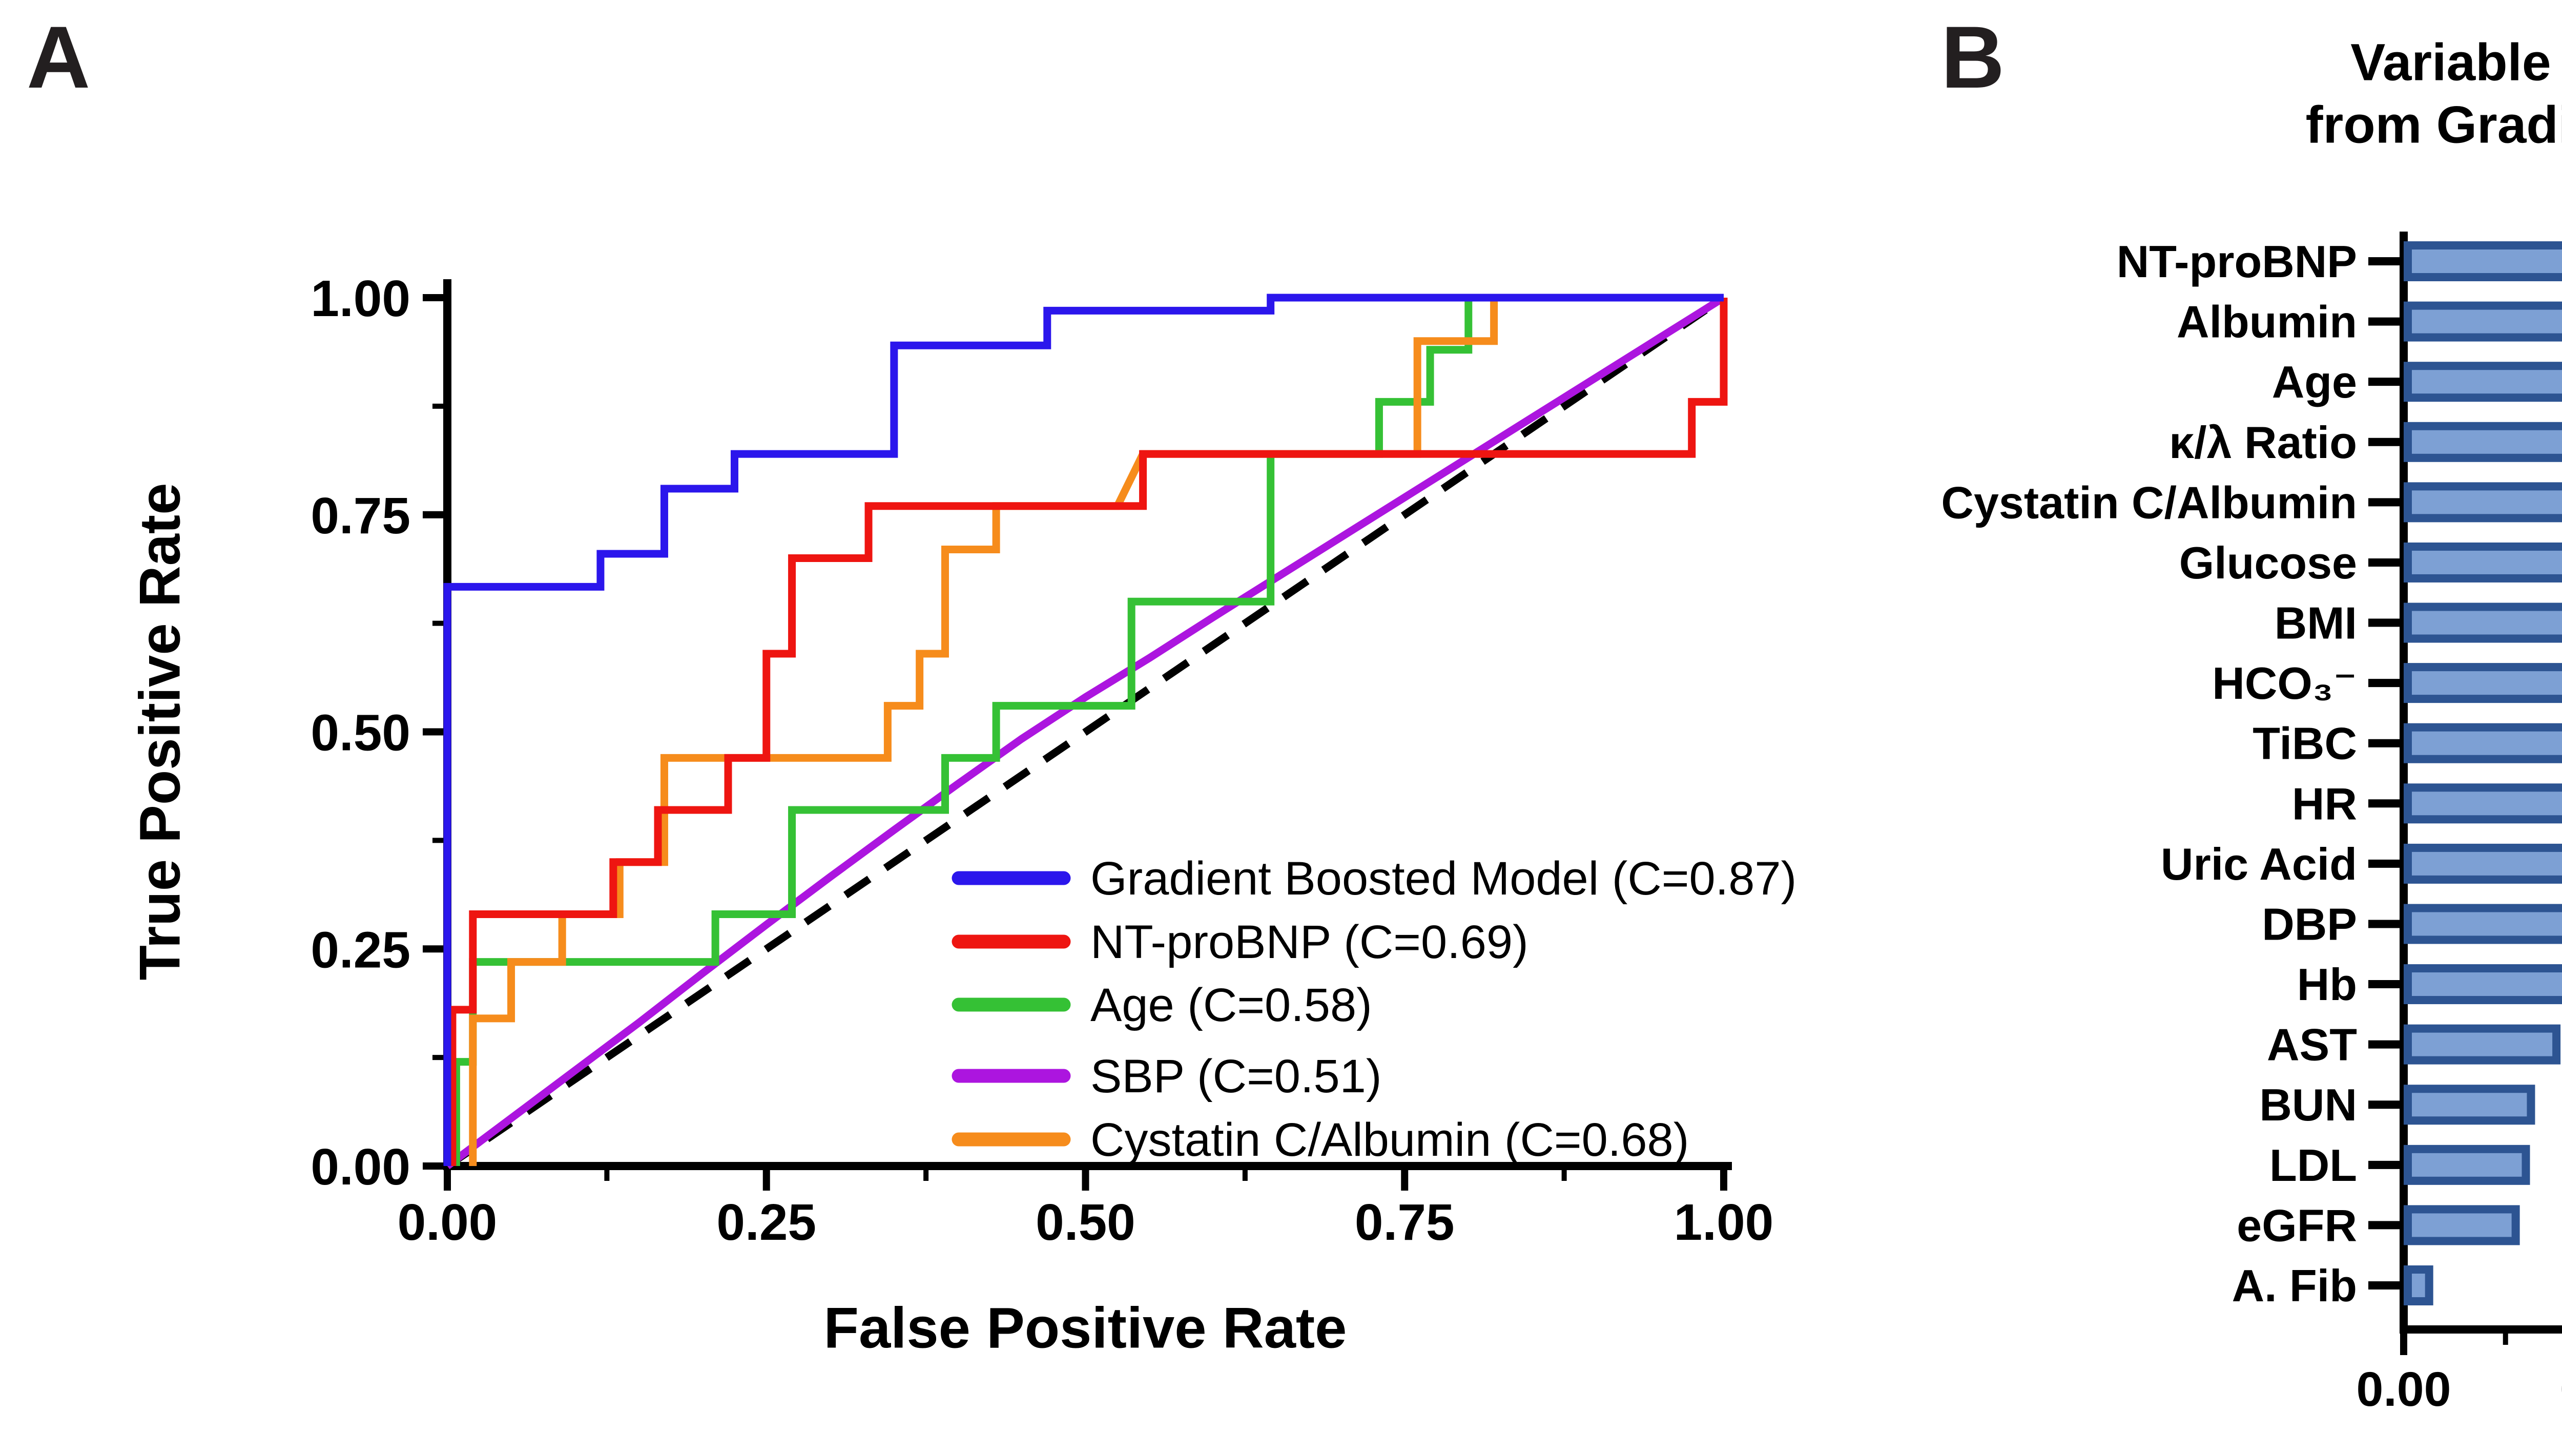  Describe the element at coordinates (2462, 1225) in the screenshot. I see `bar-egfr` at that location.